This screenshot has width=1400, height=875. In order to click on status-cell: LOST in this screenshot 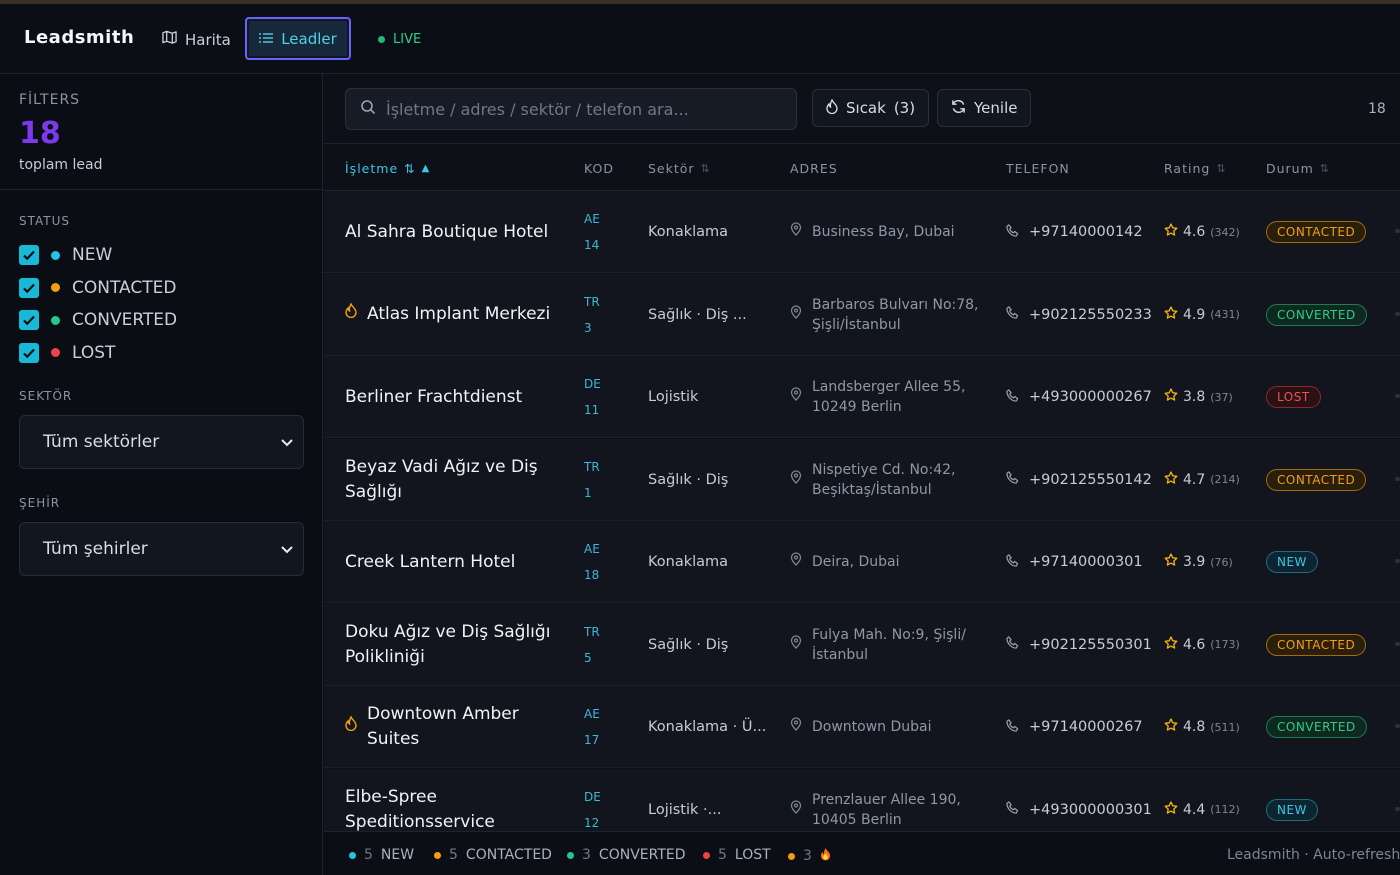, I will do `click(1293, 397)`.